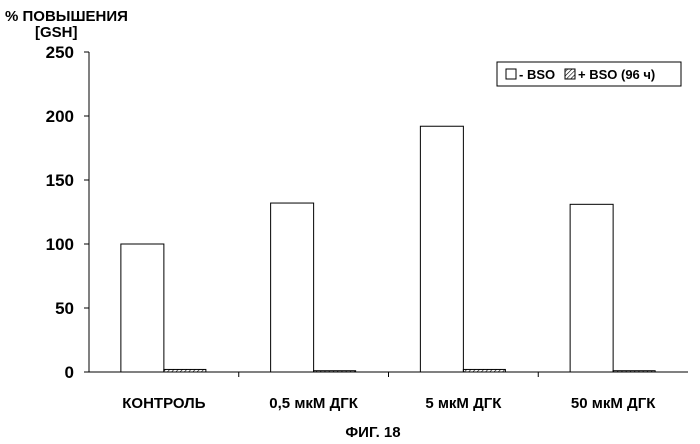 This screenshot has height=444, width=700. What do you see at coordinates (64, 308) in the screenshot?
I see `y-tick-label: 50` at bounding box center [64, 308].